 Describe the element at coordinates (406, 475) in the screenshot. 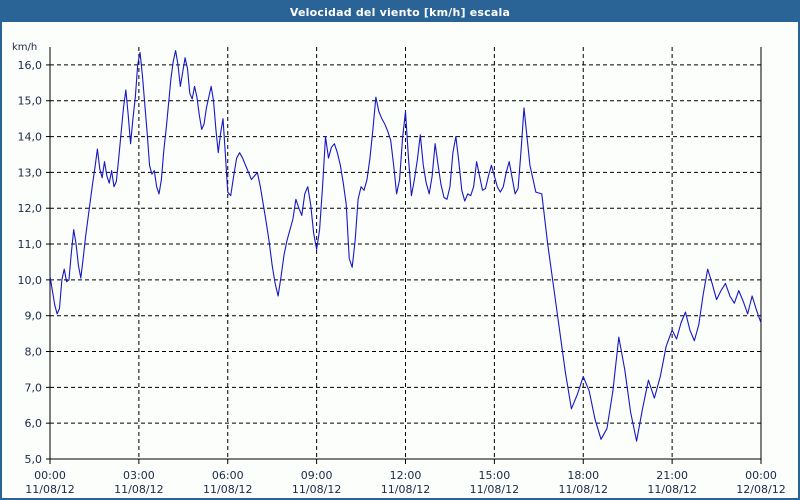

I see `x-tick-label-time: 12:00` at that location.